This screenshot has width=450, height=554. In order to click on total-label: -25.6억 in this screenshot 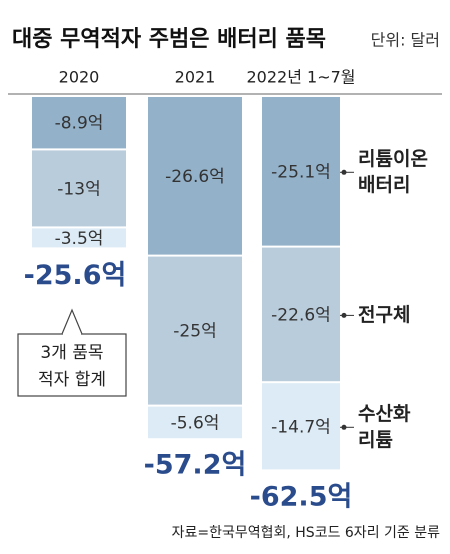, I will do `click(75, 275)`.